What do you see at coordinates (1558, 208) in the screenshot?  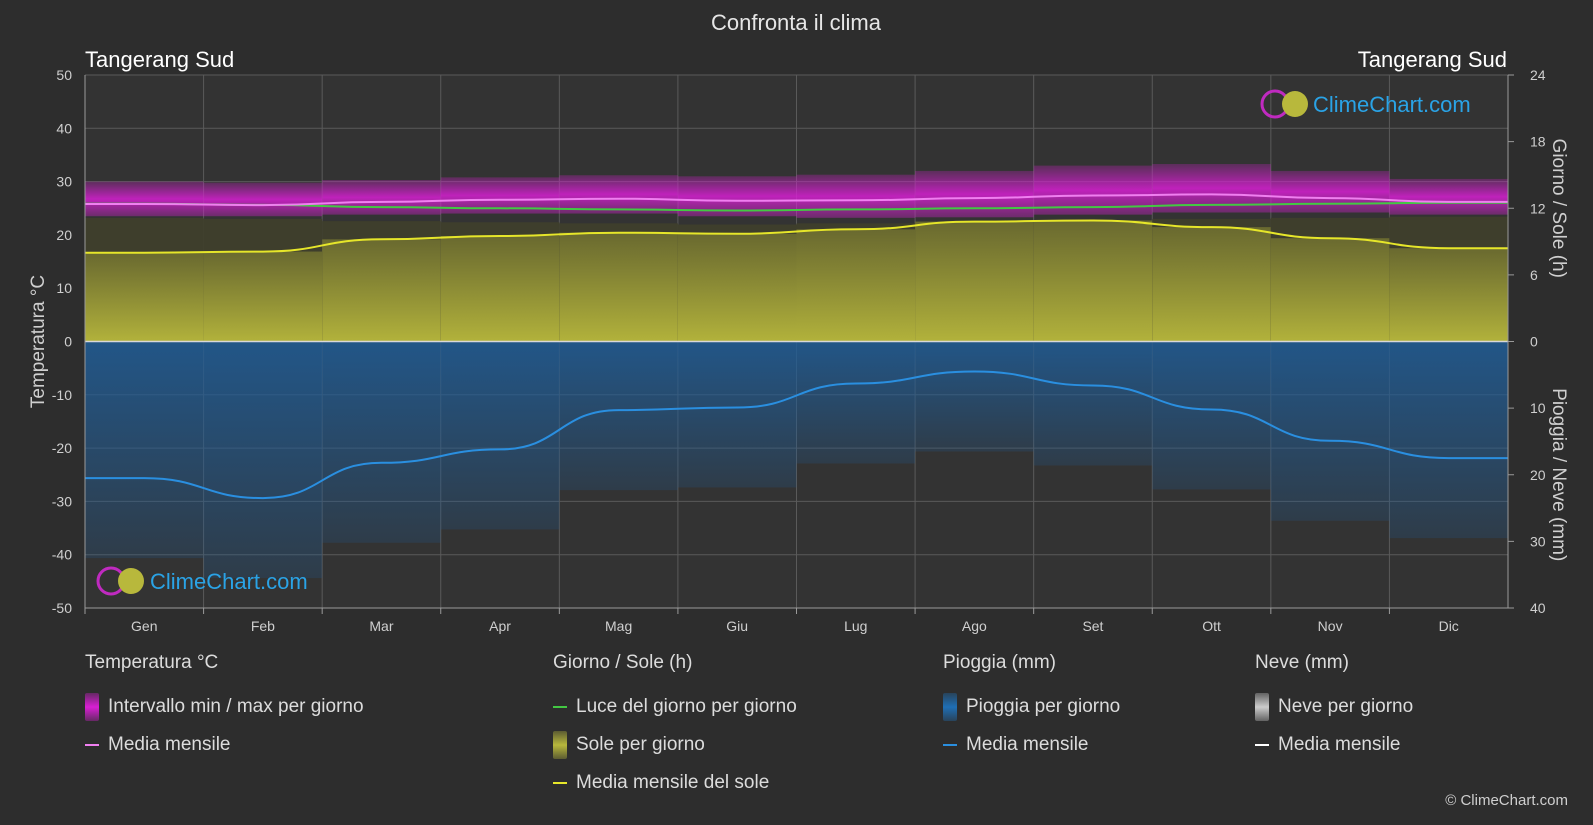 I see `y-axis-title-right-top: Giorno / Sole (h)` at bounding box center [1558, 208].